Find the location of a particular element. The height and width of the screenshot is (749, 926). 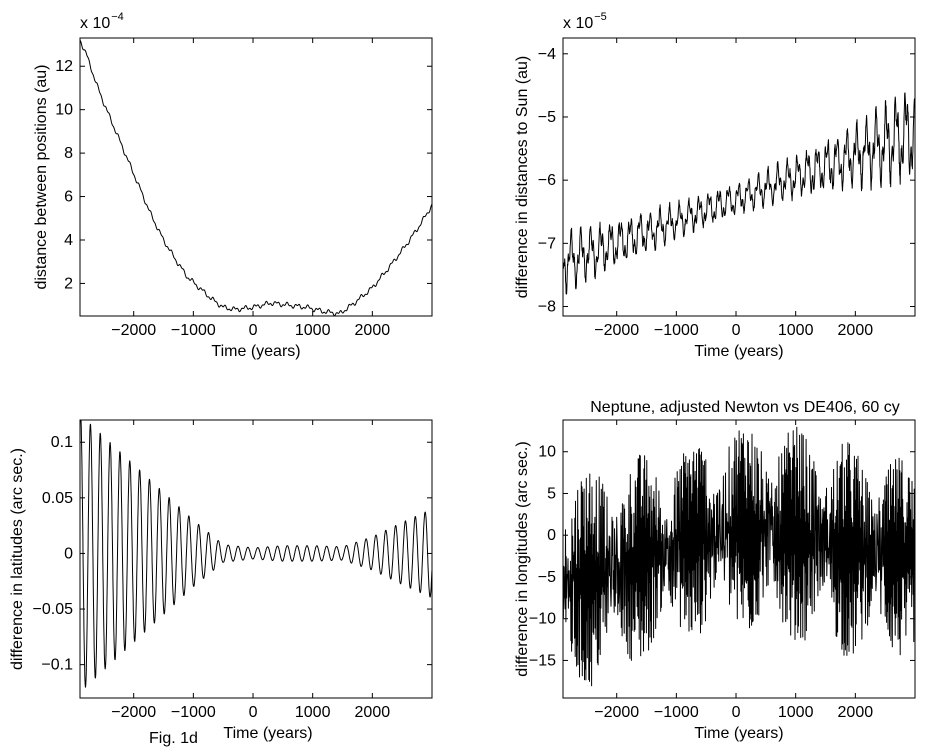

y-exponent-power: −4 is located at coordinates (117, 17).